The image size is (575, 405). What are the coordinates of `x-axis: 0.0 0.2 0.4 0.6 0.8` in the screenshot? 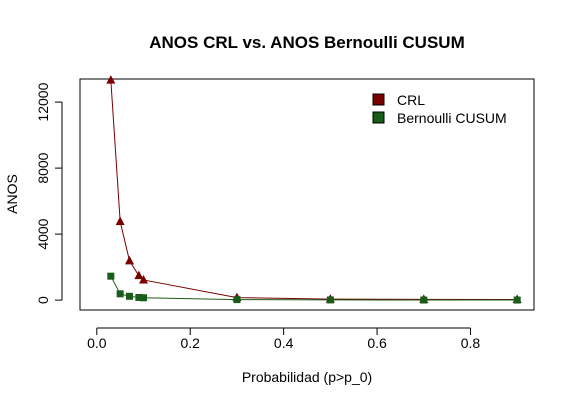 It's located at (284, 339).